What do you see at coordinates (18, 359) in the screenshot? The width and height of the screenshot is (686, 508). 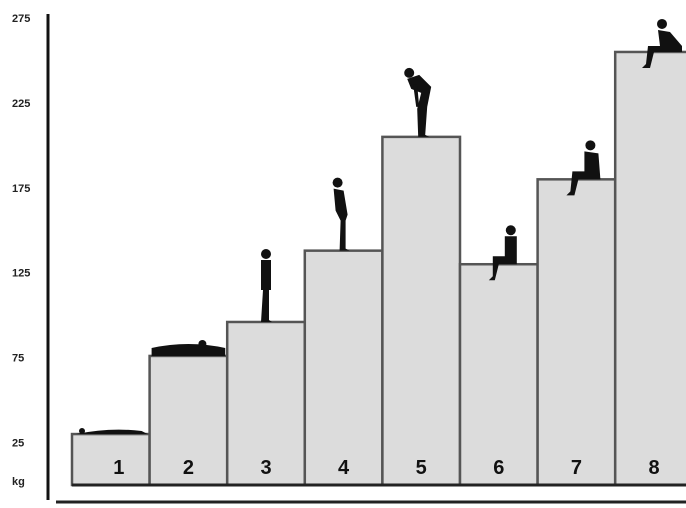 I see `y-tick-label: 75` at bounding box center [18, 359].